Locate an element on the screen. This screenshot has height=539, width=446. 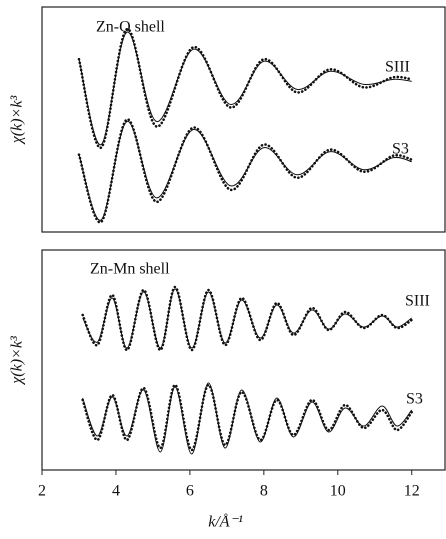
panel-title: Zn-O shell is located at coordinates (130, 27).